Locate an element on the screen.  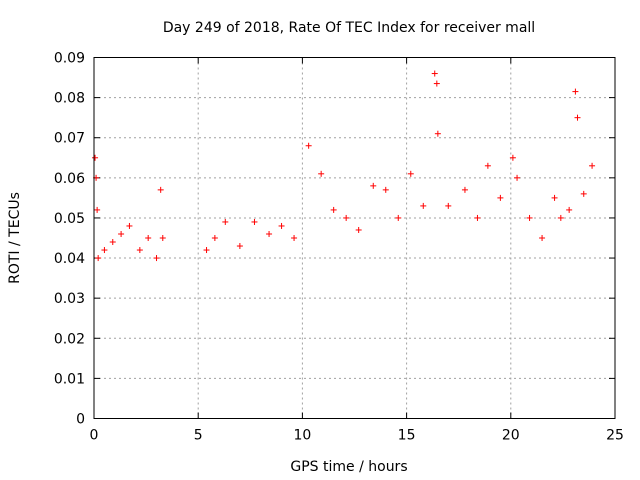
y-tick-label: 0 is located at coordinates (80, 420).